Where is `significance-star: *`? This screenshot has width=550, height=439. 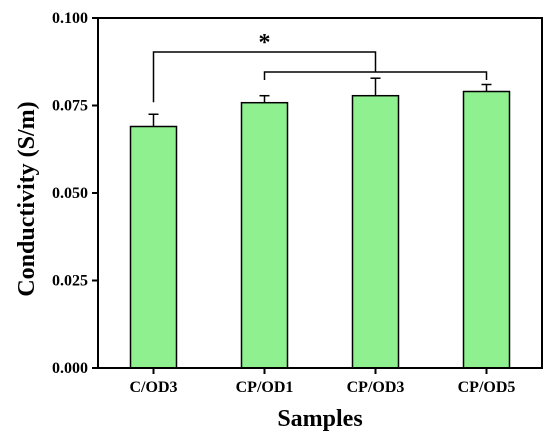 significance-star: * is located at coordinates (265, 43).